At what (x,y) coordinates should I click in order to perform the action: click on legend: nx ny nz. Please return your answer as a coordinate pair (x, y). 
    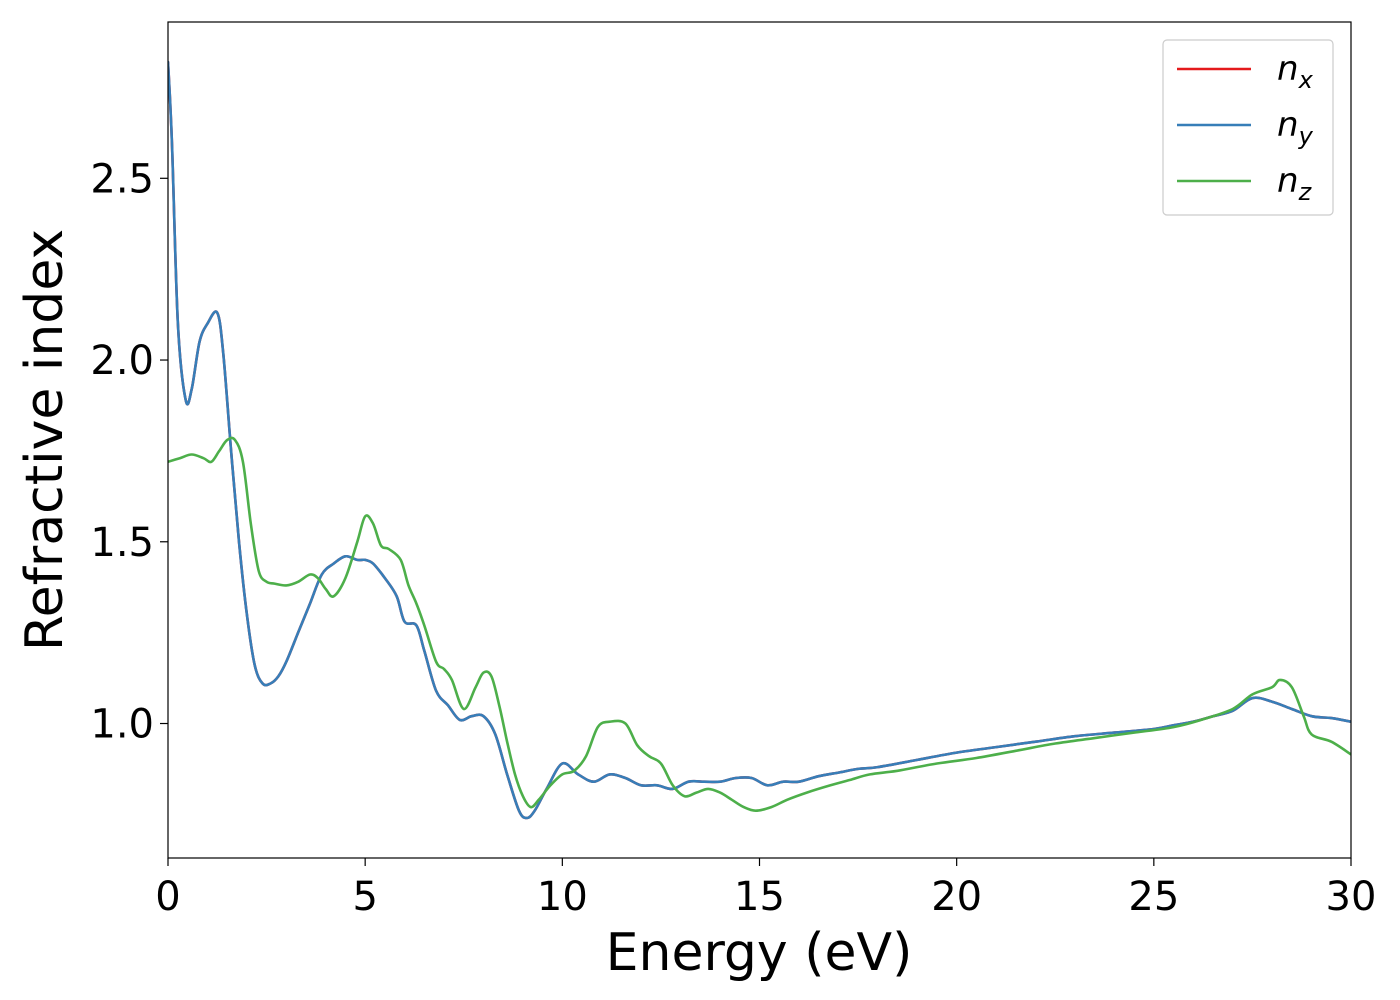
    Looking at the image, I should click on (1248, 127).